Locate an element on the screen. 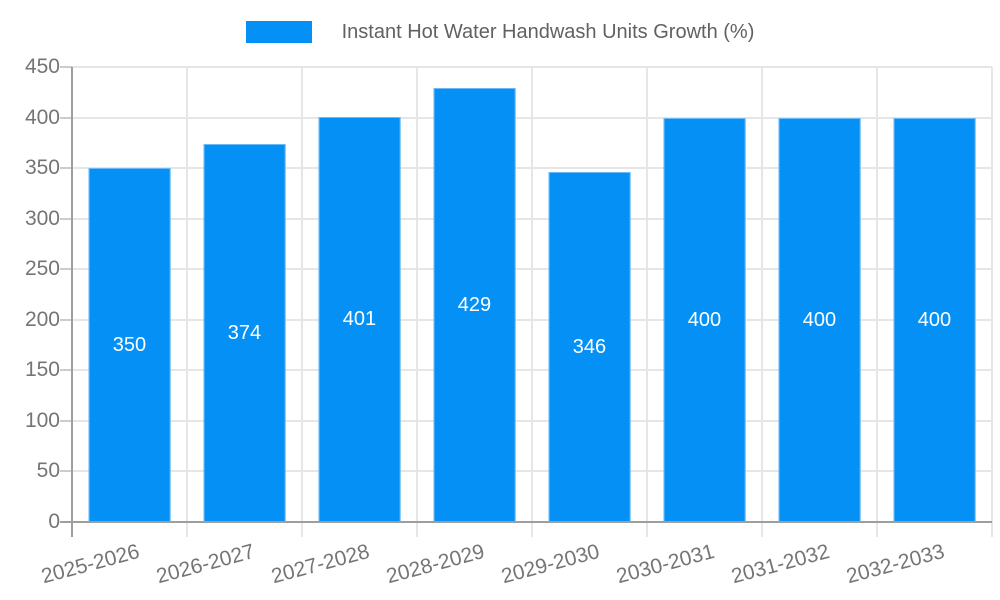 This screenshot has width=1000, height=600. bar-2025-2026: 350 is located at coordinates (129, 345).